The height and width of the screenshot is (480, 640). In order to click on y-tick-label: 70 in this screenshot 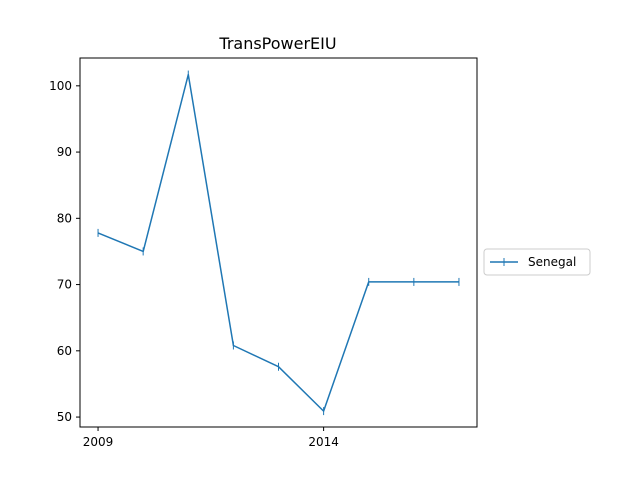, I will do `click(64, 285)`.